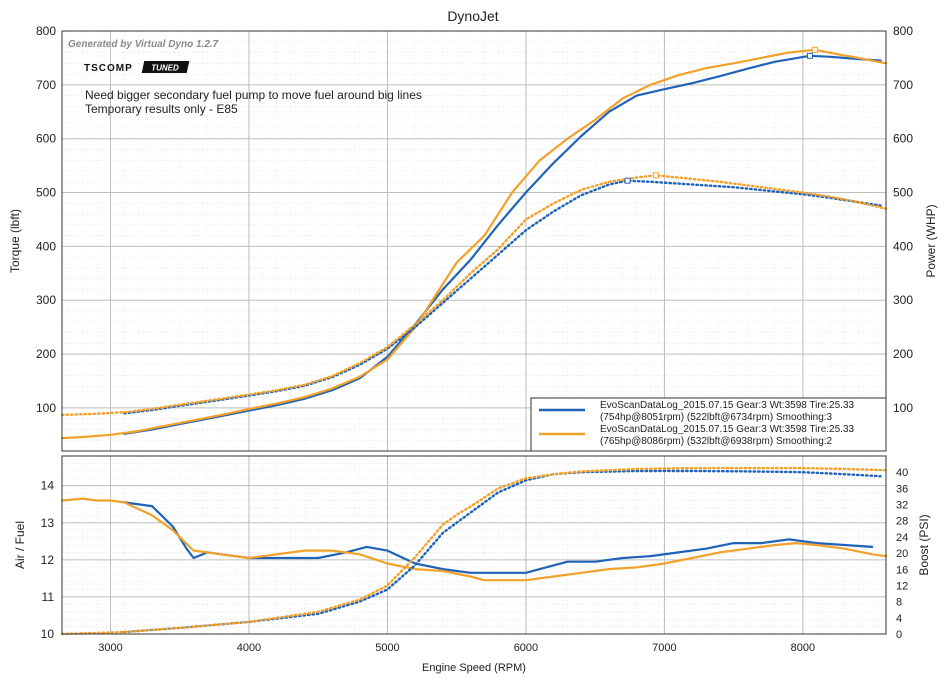  I want to click on power-tick-label: 800, so click(903, 31).